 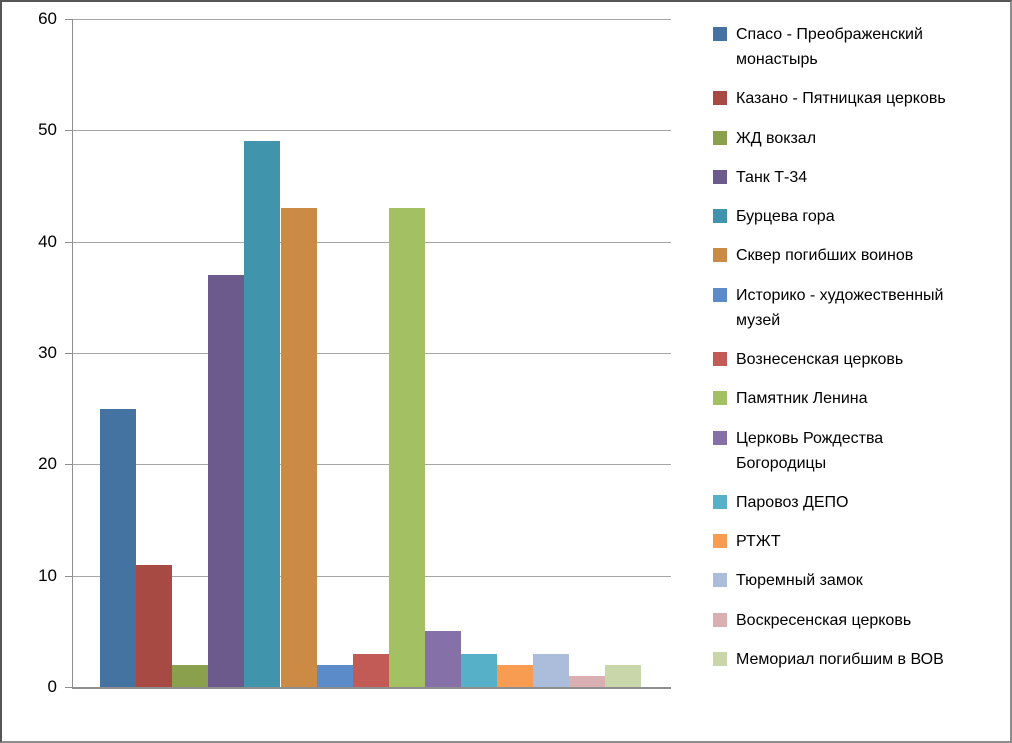 What do you see at coordinates (799, 581) in the screenshot?
I see `legend-label: Тюремный замок` at bounding box center [799, 581].